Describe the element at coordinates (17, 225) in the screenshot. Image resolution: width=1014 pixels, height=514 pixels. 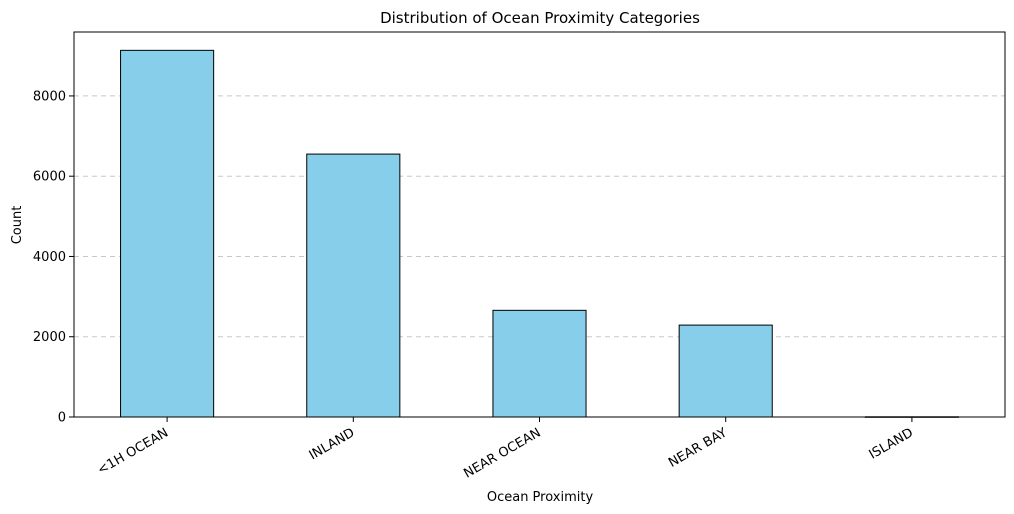
I see `y-axis-label: Count` at that location.